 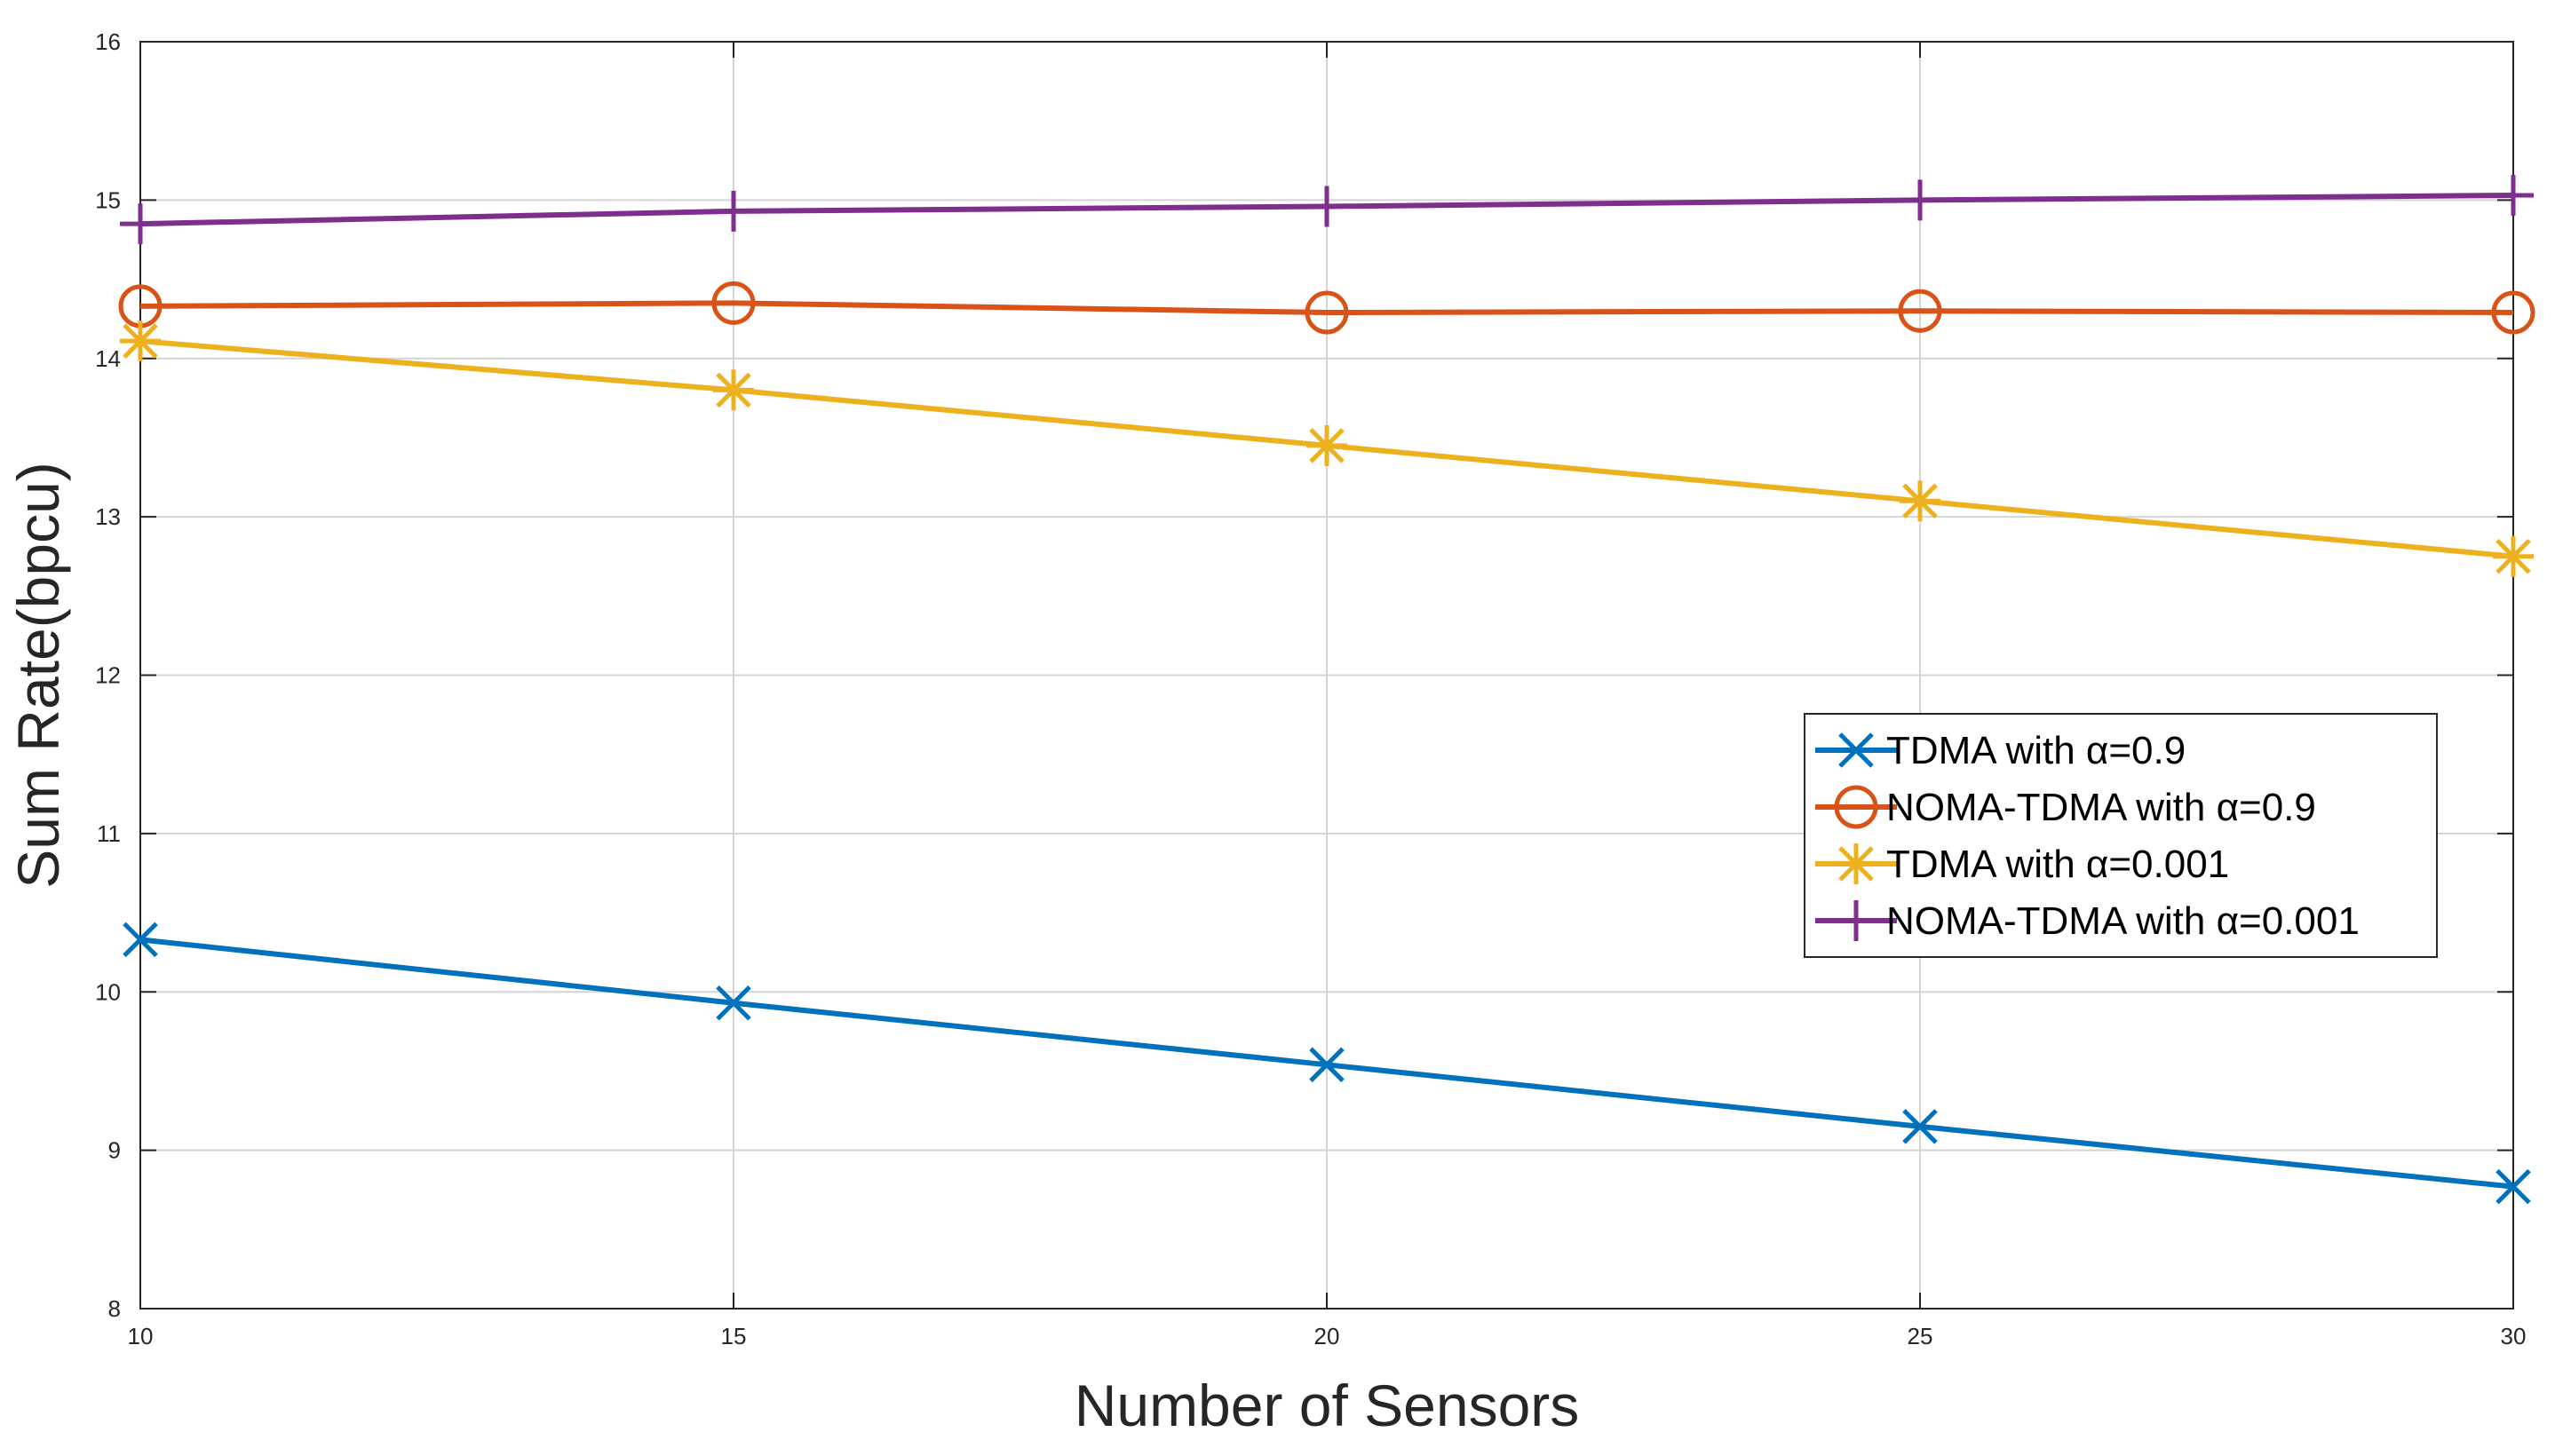 I want to click on legend-label: NOMA-TDMA with α=0.001, so click(x=2123, y=921).